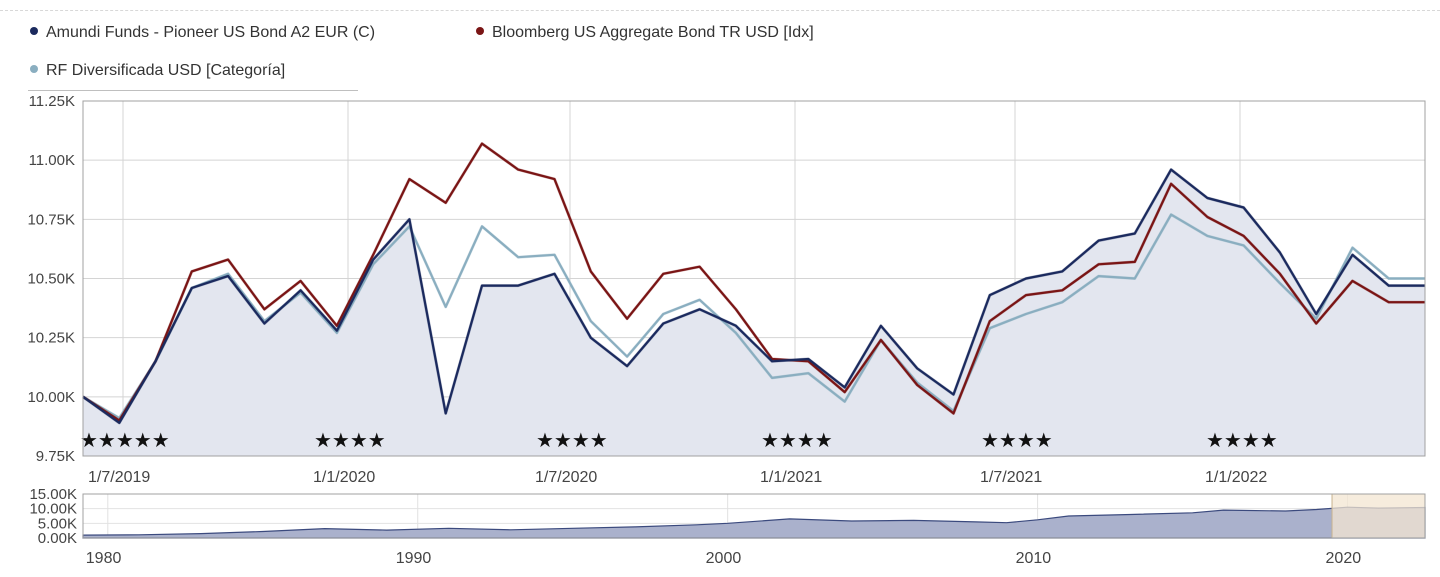  I want to click on rating-stars-label: ★★★★★, so click(125, 441).